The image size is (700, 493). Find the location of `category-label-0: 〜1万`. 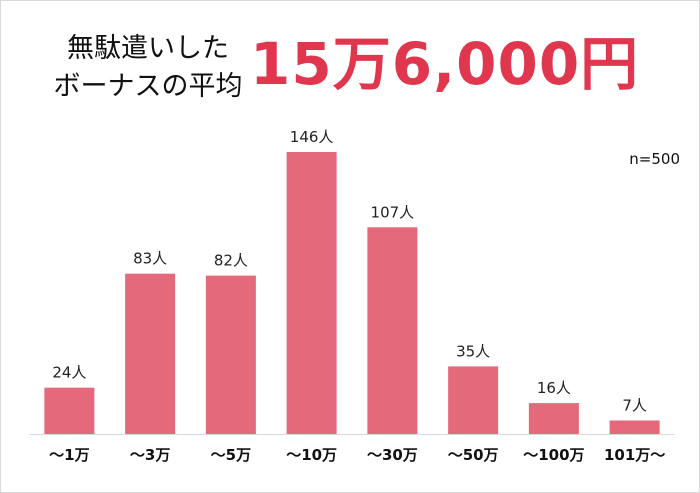

category-label-0: 〜1万 is located at coordinates (69, 455).